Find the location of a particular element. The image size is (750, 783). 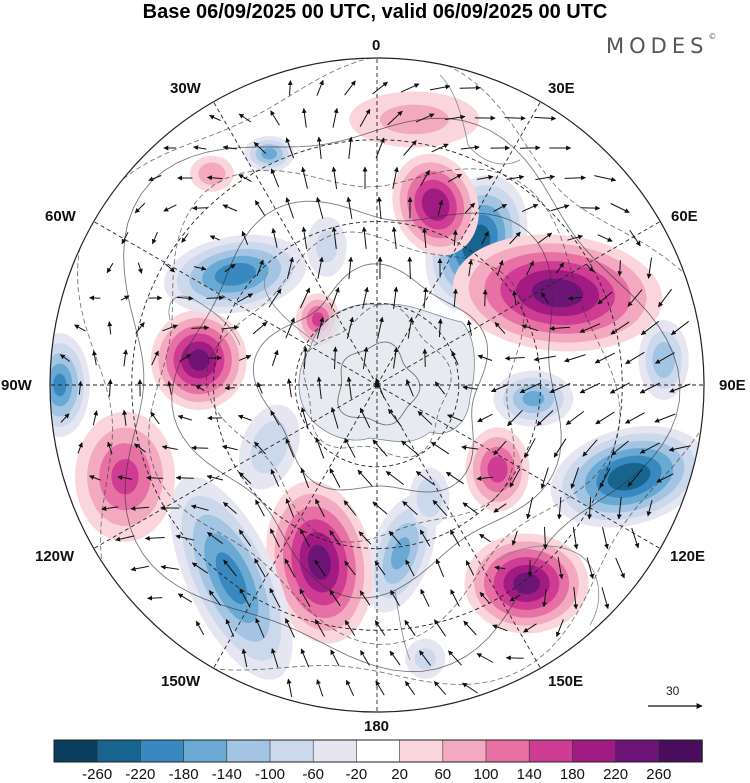

brand-name: MODES is located at coordinates (657, 46).